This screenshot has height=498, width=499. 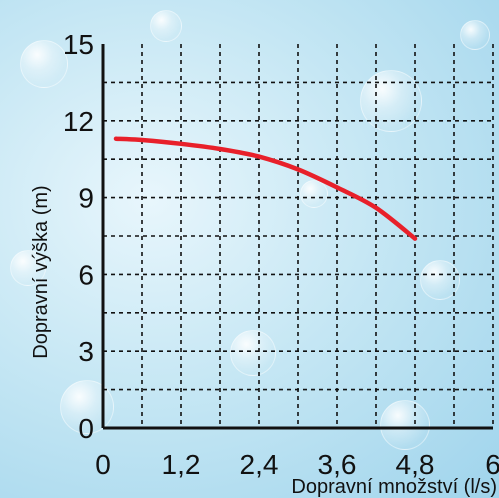 What do you see at coordinates (415, 464) in the screenshot?
I see `x-tick-label: 4,8` at bounding box center [415, 464].